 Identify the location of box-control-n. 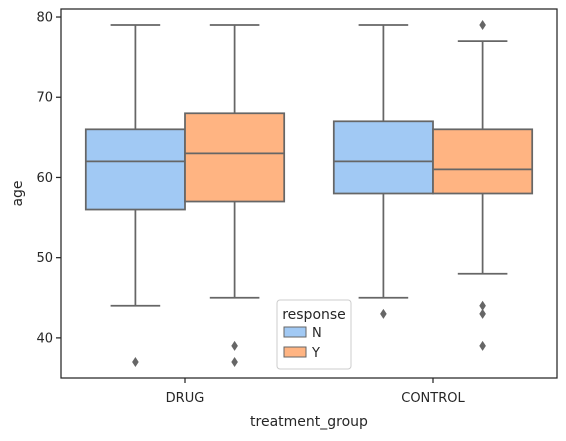
(383, 171).